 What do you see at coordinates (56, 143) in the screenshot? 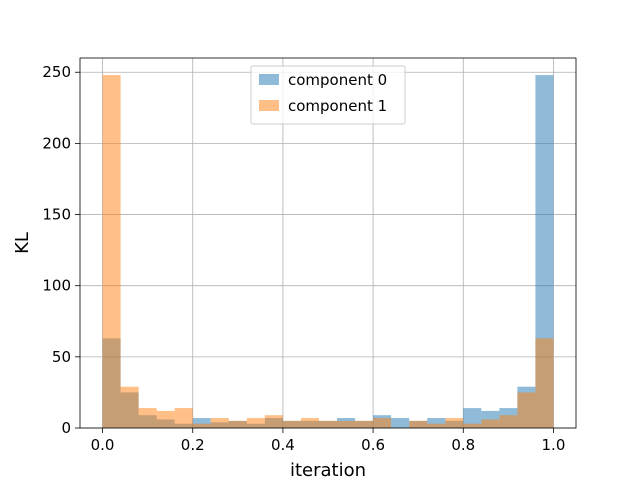
I see `y-tick-label-4: 200` at bounding box center [56, 143].